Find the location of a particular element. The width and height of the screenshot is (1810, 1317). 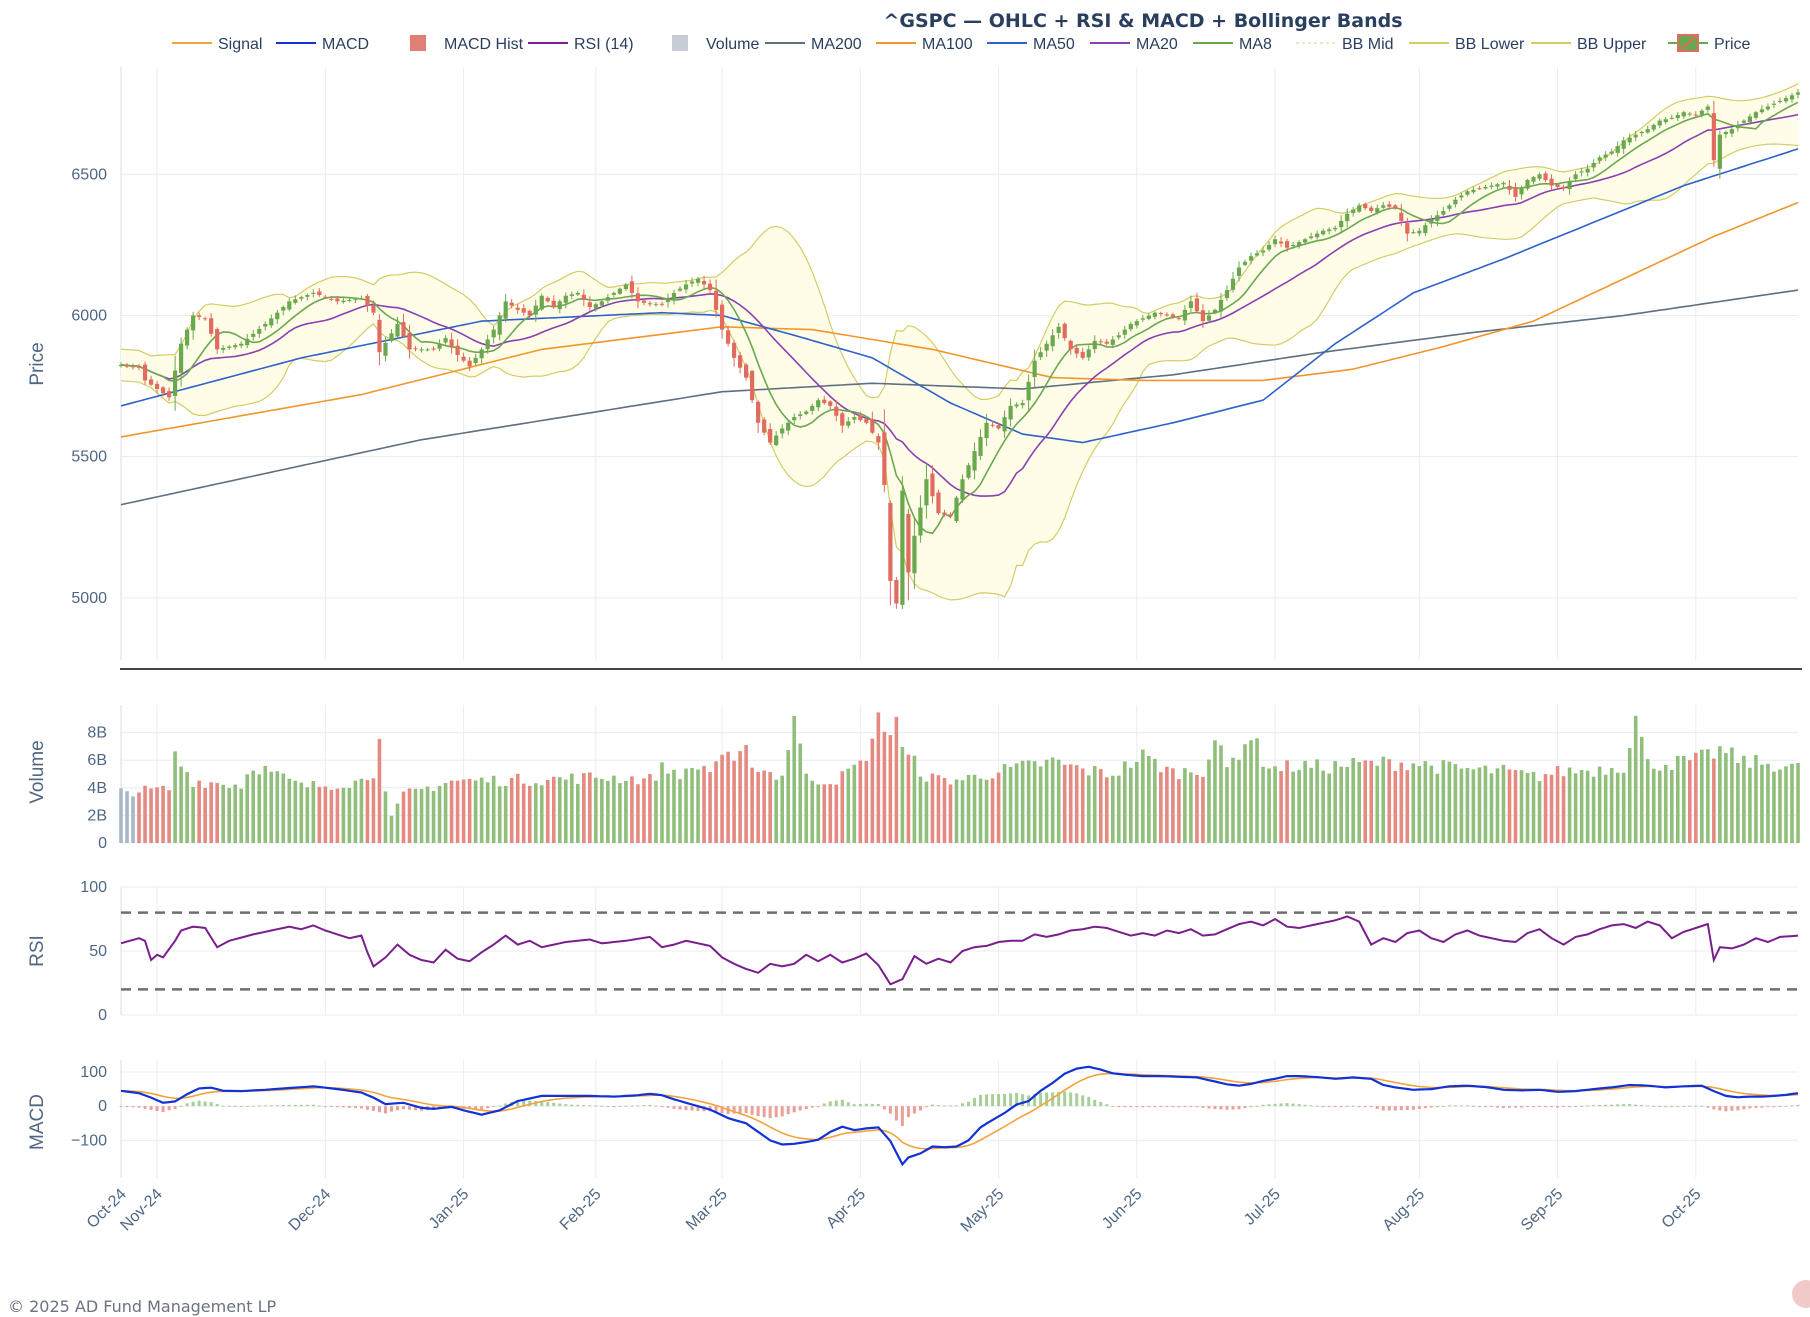

legend-item: Price is located at coordinates (1709, 43).